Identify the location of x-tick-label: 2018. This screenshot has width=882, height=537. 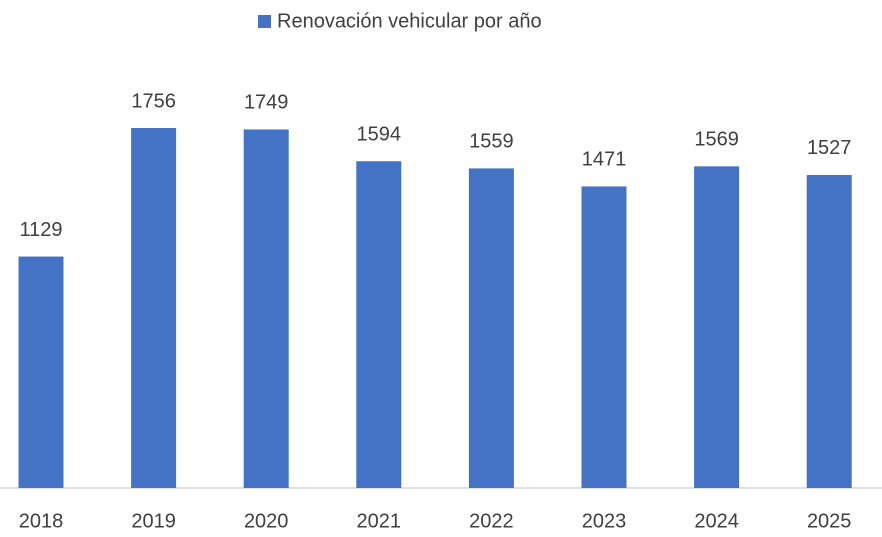
(41, 521).